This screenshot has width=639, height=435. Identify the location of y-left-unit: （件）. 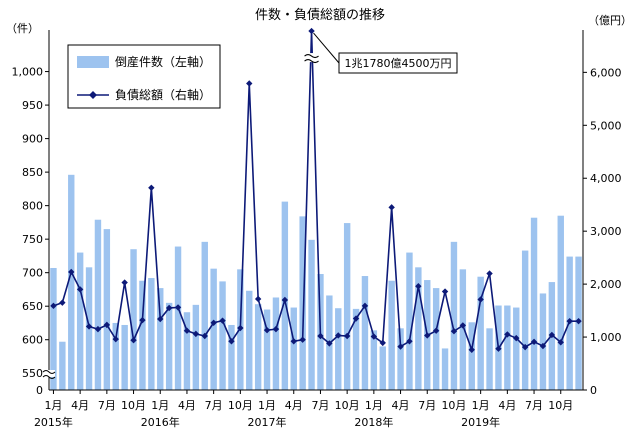
(22, 28).